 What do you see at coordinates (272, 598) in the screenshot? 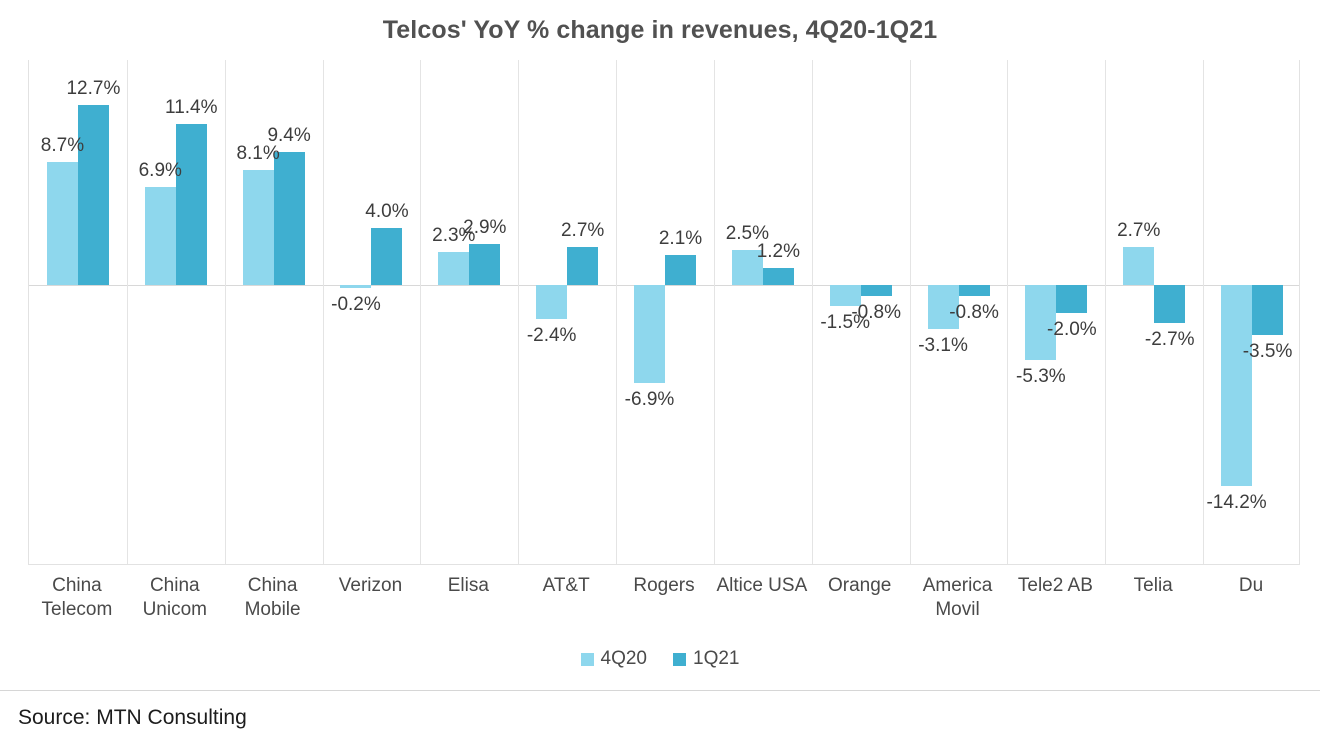
I see `x-axis-label: China Mobile` at bounding box center [272, 598].